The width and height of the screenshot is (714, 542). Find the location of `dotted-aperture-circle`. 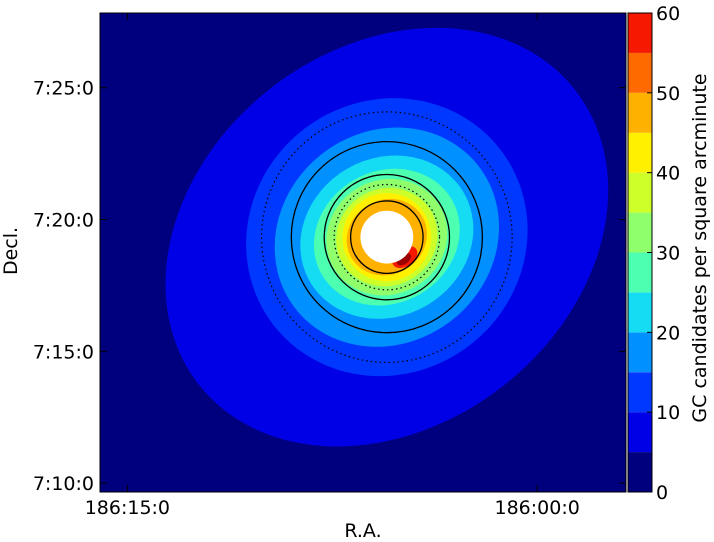

dotted-aperture-circle is located at coordinates (387, 237).